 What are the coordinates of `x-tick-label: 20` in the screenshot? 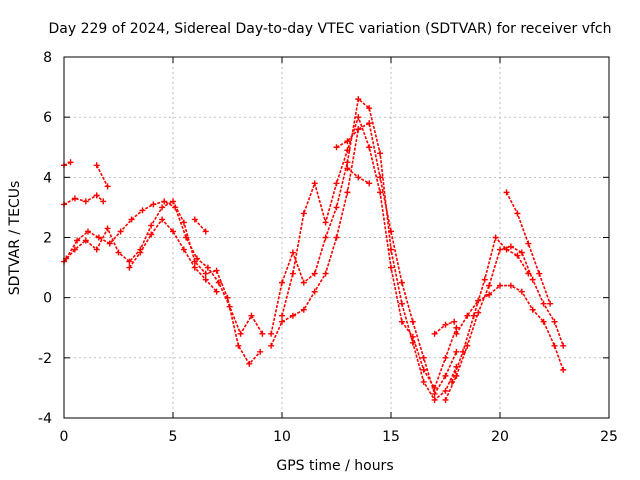 It's located at (500, 437).